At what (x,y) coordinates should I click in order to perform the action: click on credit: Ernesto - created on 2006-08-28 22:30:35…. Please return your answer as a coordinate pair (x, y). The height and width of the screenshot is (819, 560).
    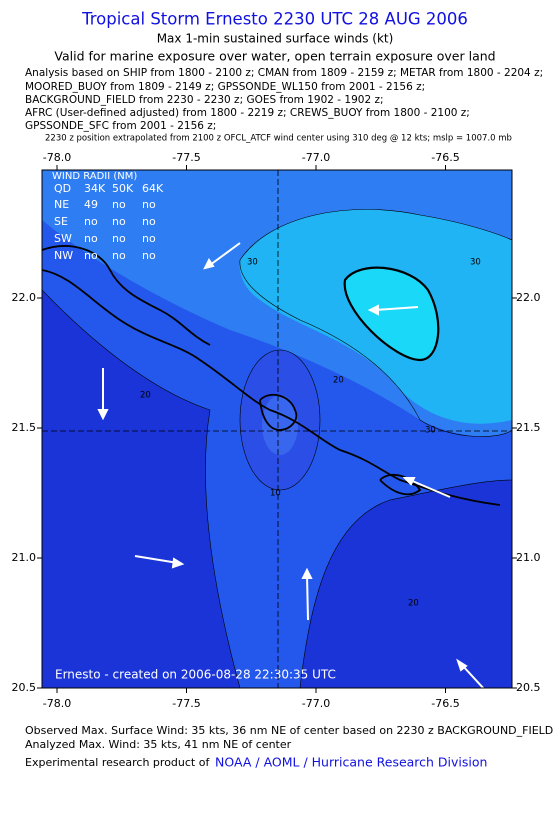
    Looking at the image, I should click on (195, 675).